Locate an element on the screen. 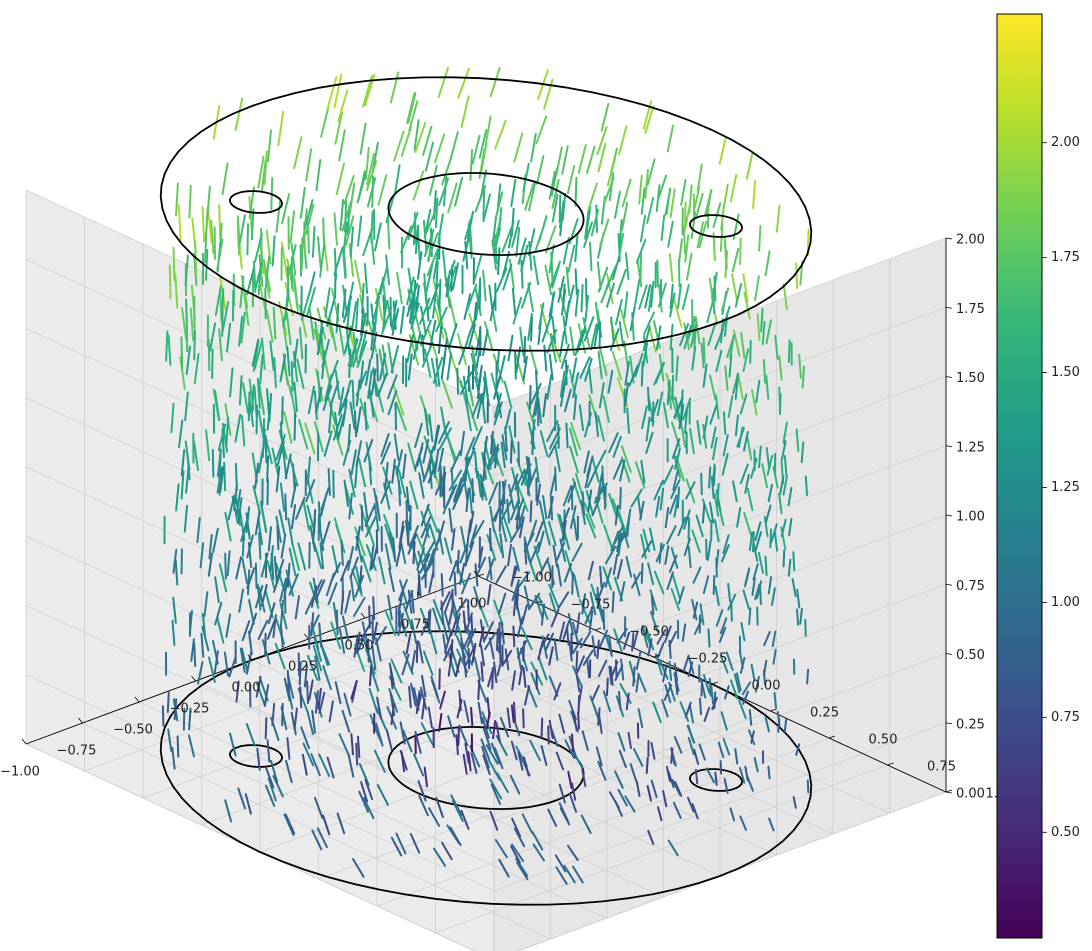 This screenshot has width=1092, height=951. y-tick-mark is located at coordinates (539, 602).